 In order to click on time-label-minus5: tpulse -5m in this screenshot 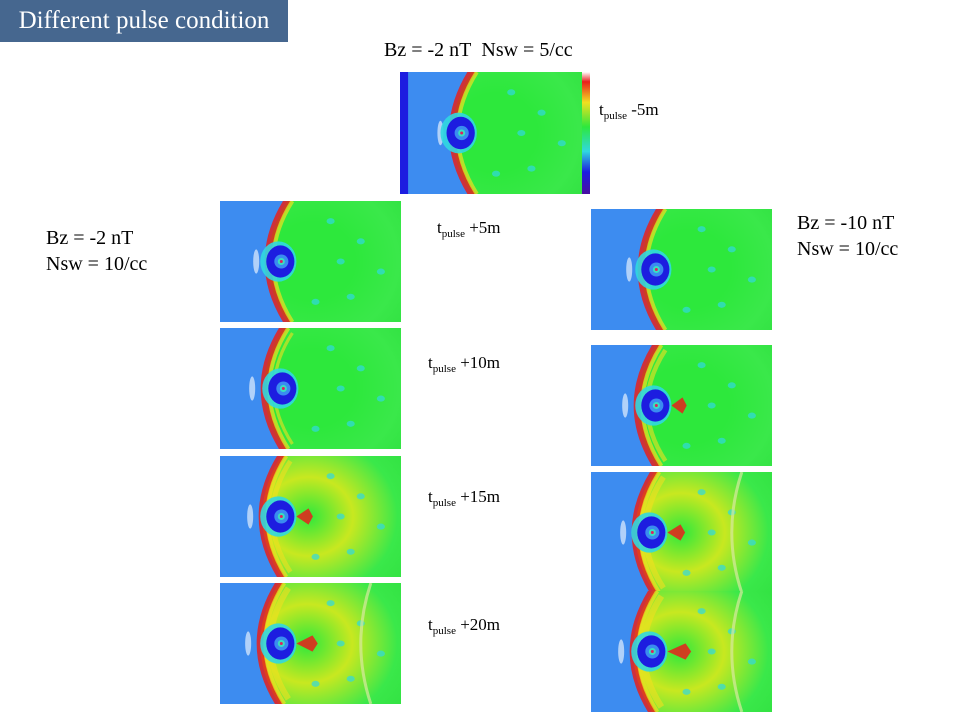, I will do `click(629, 111)`.